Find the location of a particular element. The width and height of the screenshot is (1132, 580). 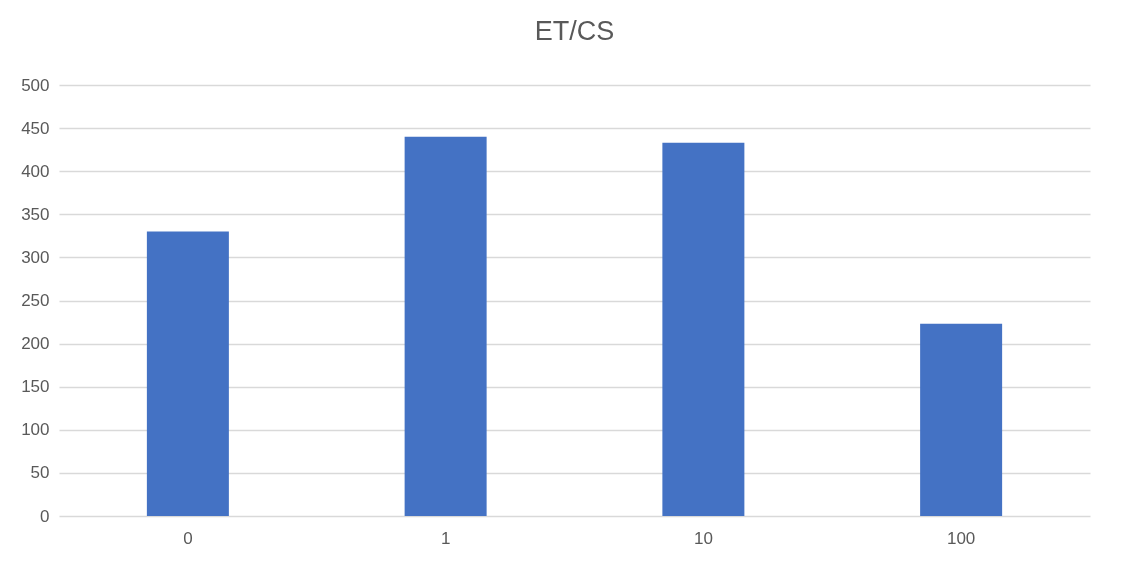

x-tick-label: 100 is located at coordinates (961, 538).